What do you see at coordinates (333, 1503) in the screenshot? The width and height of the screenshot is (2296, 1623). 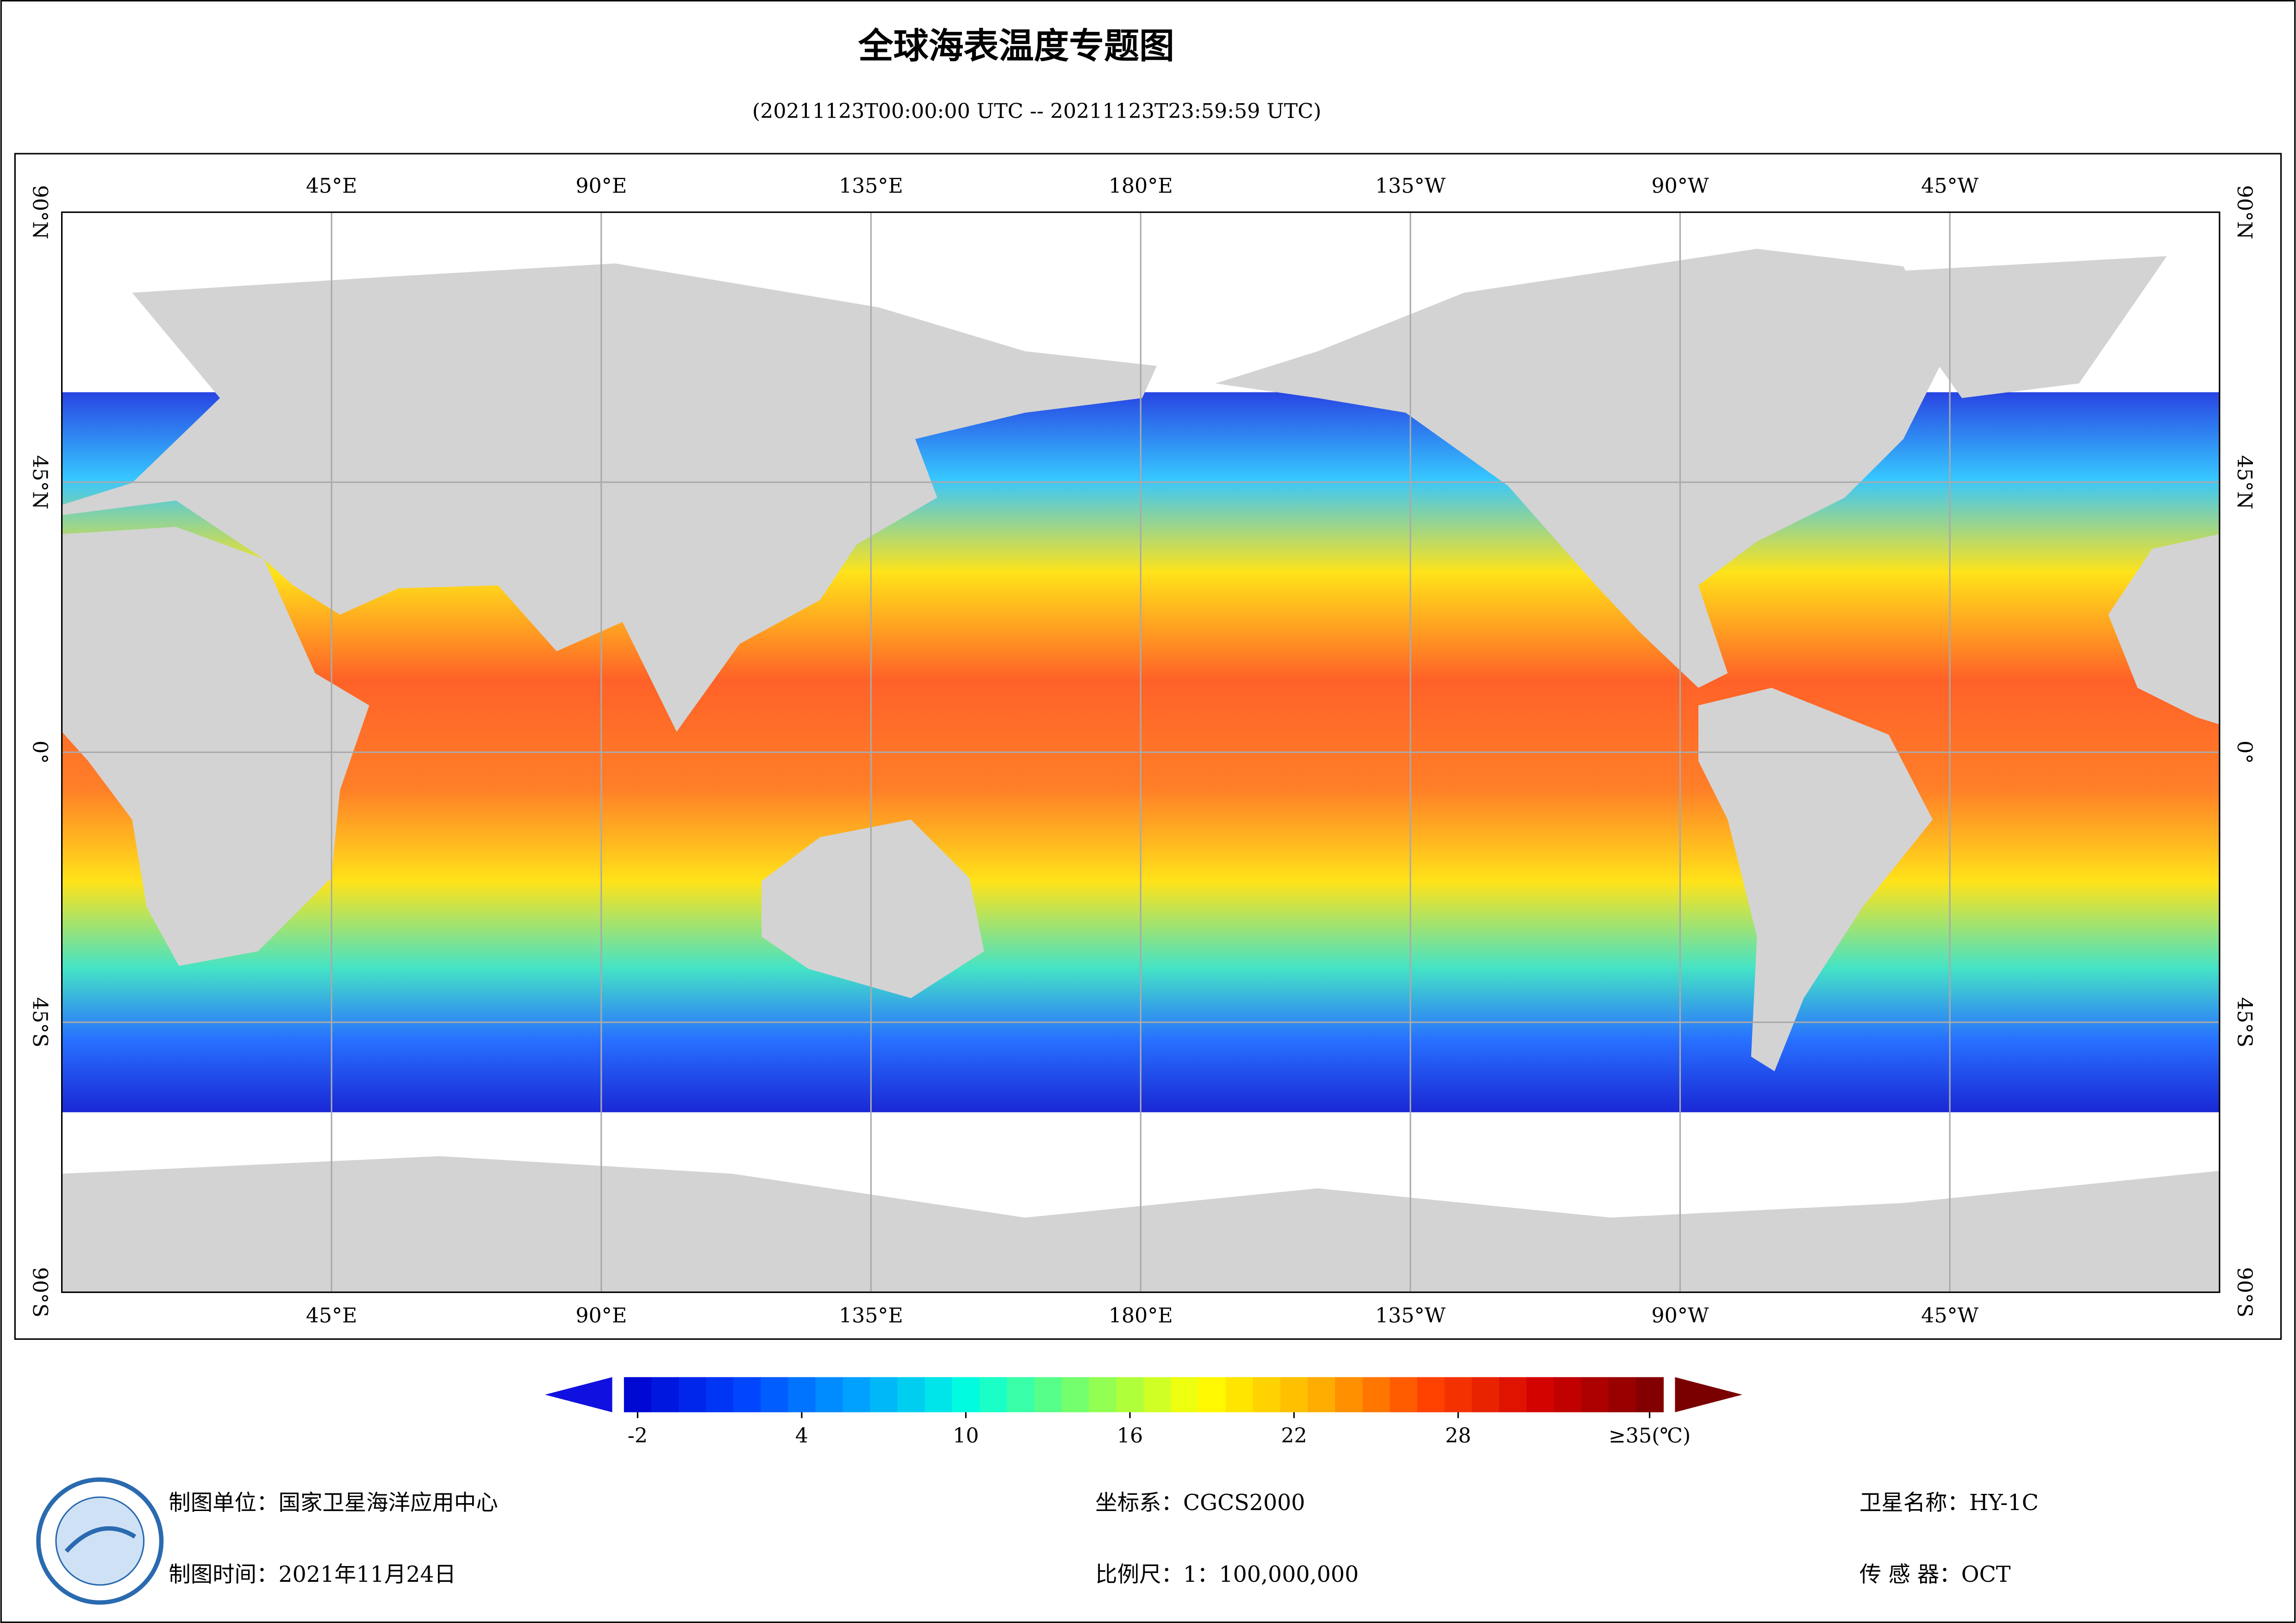 I see `producer: 制图单位：国家卫星海洋应用中心` at bounding box center [333, 1503].